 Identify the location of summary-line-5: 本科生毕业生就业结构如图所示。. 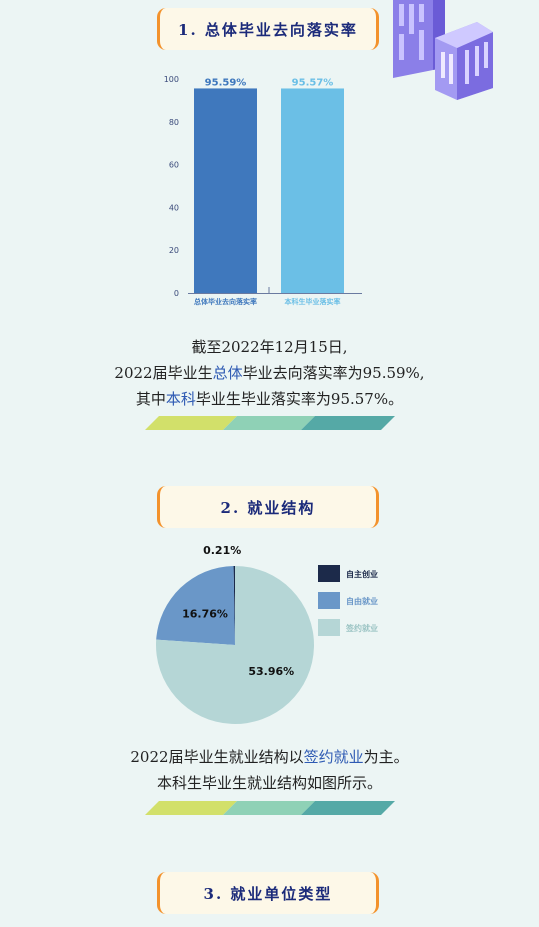
(269, 783).